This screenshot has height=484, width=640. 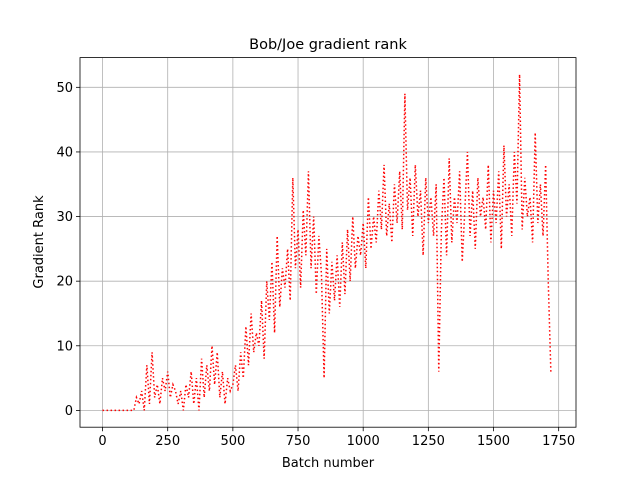 I want to click on chart-title: Bob/Joe gradient rank, so click(x=328, y=45).